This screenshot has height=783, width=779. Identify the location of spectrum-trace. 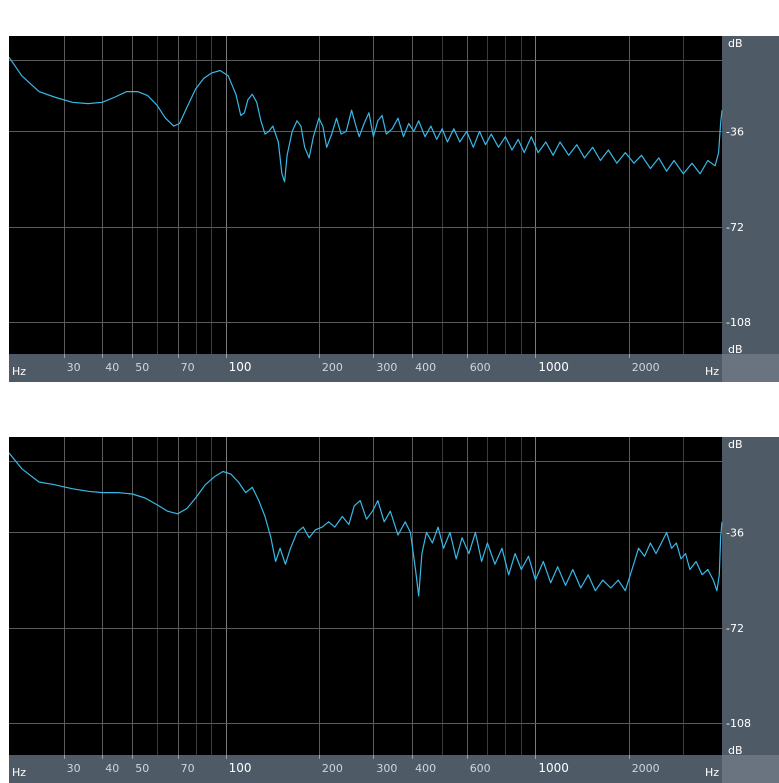
(366, 119).